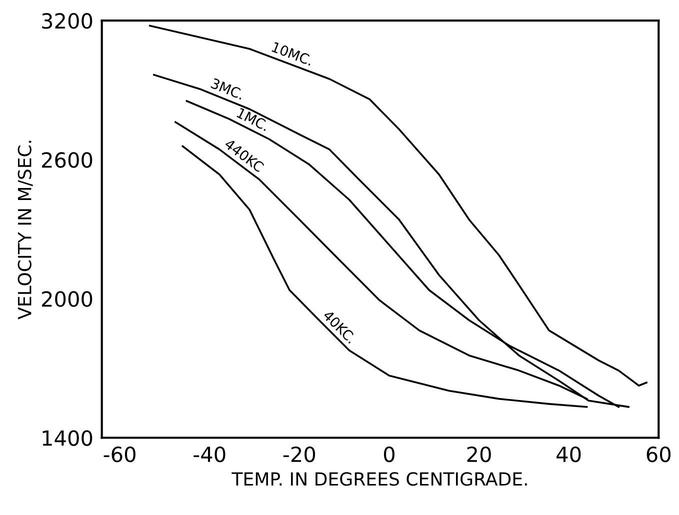  What do you see at coordinates (67, 299) in the screenshot?
I see `y-tick-label: 2000` at bounding box center [67, 299].